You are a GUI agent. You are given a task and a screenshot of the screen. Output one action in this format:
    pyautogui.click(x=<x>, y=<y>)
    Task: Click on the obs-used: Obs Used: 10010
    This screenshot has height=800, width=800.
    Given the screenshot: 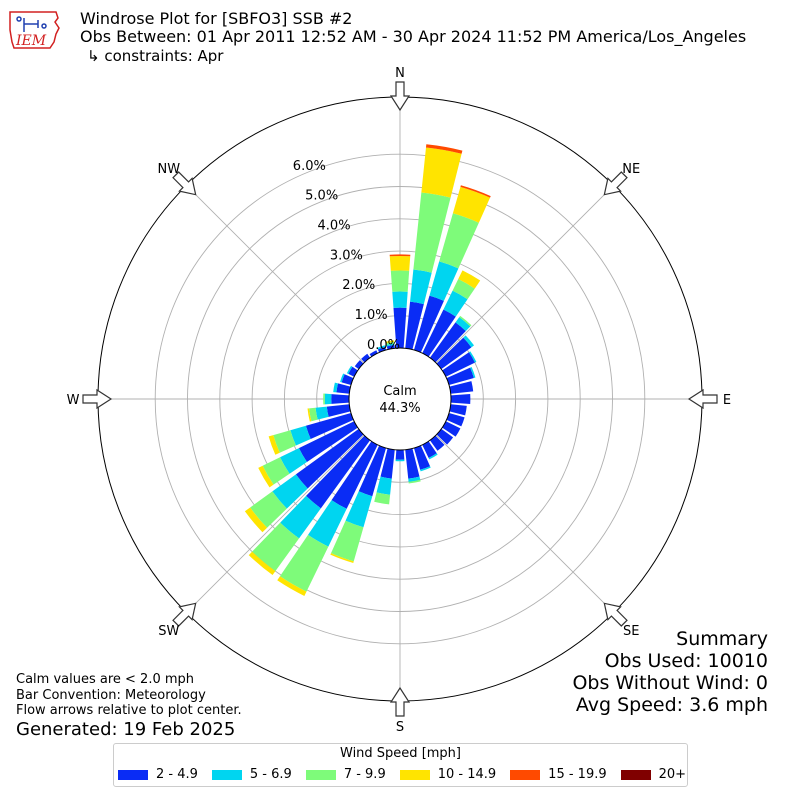 What is the action you would take?
    pyautogui.click(x=686, y=661)
    